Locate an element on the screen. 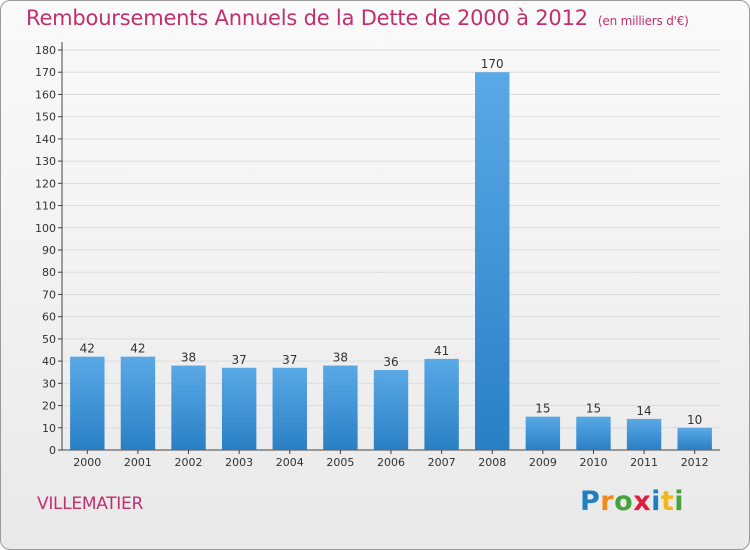 The image size is (750, 550). bar-2001 is located at coordinates (138, 403).